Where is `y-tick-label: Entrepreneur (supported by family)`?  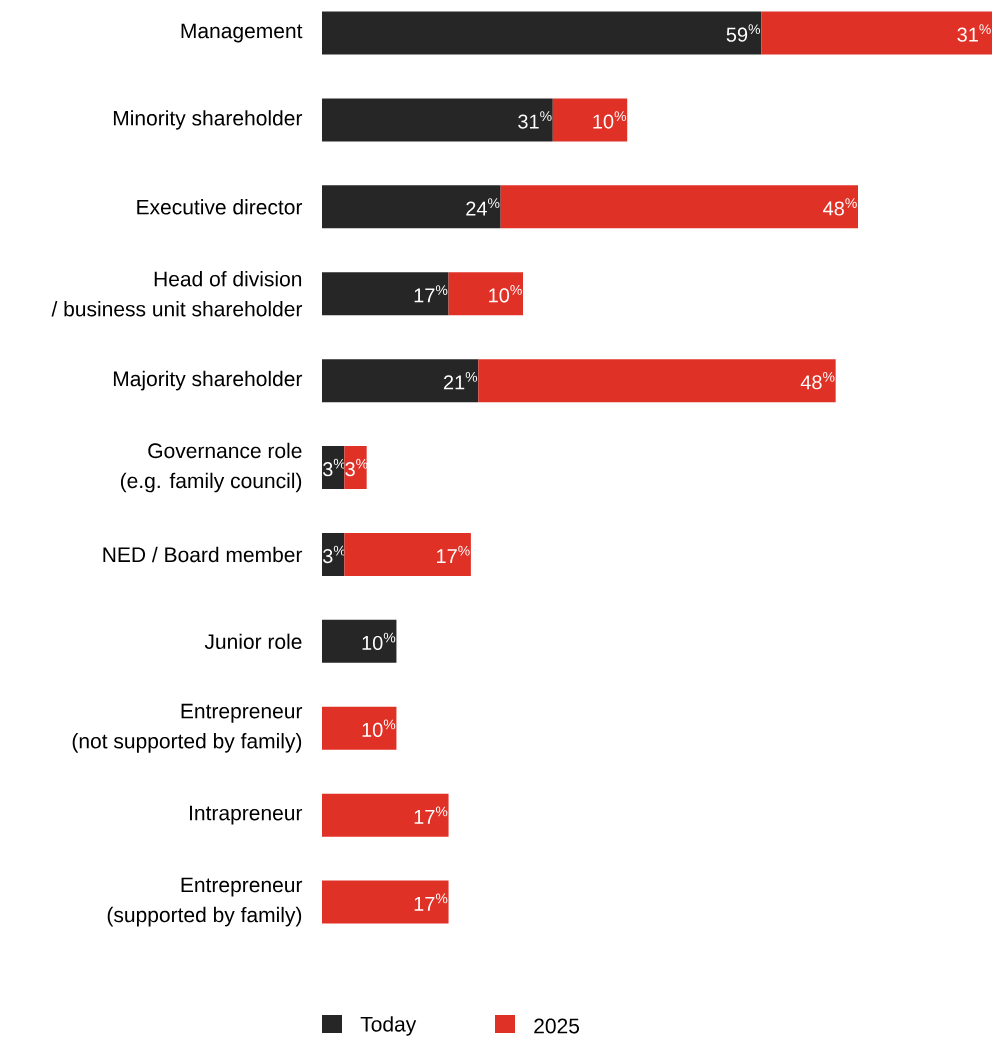
y-tick-label: Entrepreneur (supported by family) is located at coordinates (205, 902).